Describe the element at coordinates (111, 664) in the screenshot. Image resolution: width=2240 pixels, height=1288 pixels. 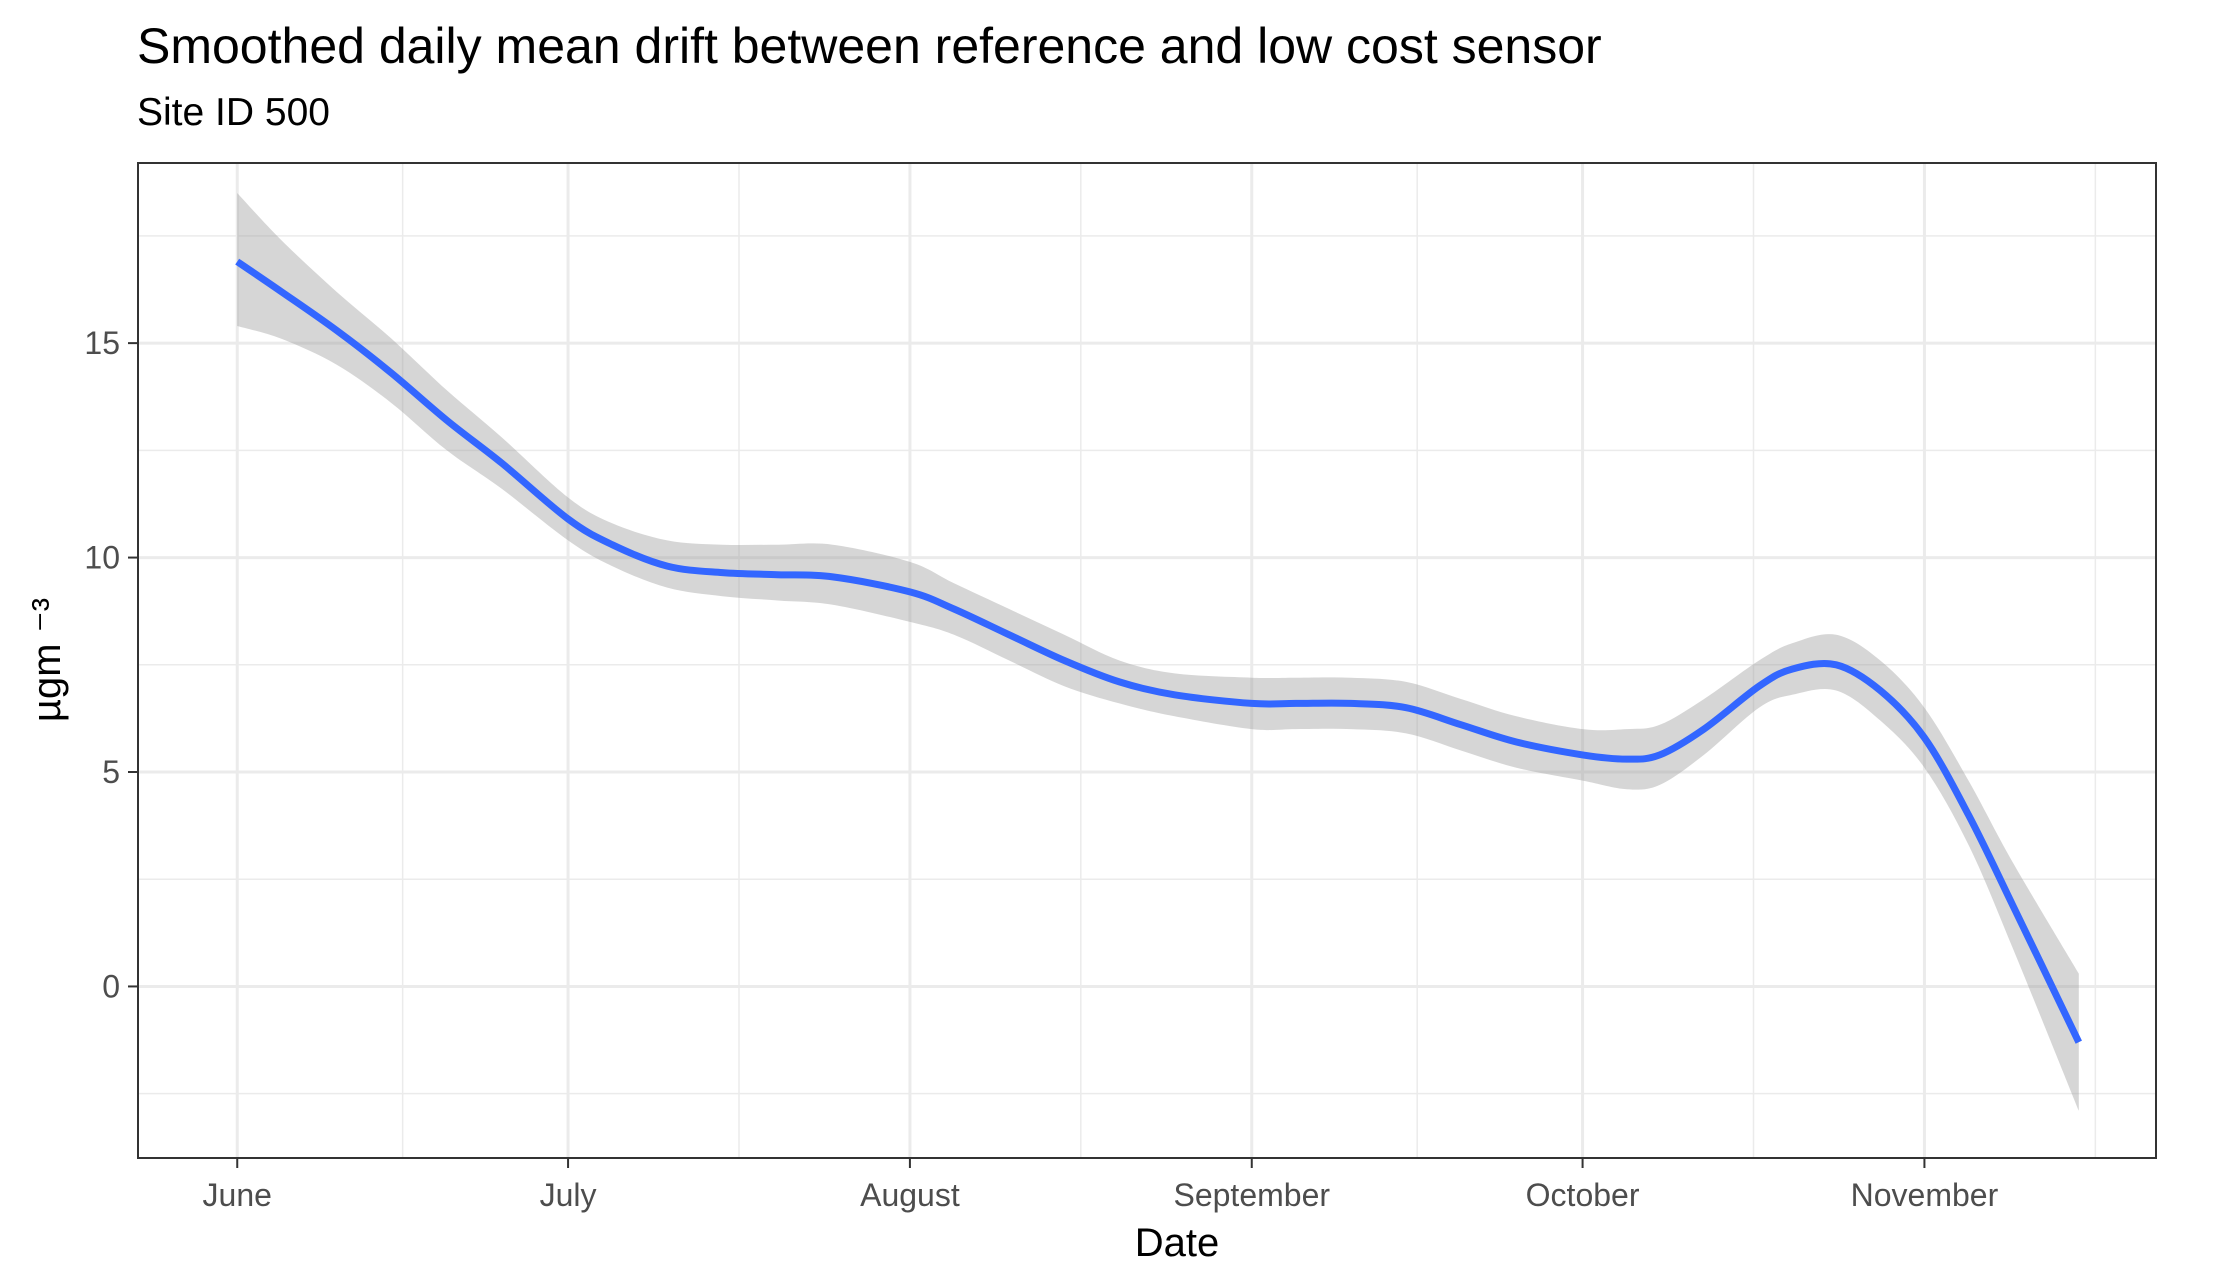
I see `y-axis: 0 5 10 15` at that location.